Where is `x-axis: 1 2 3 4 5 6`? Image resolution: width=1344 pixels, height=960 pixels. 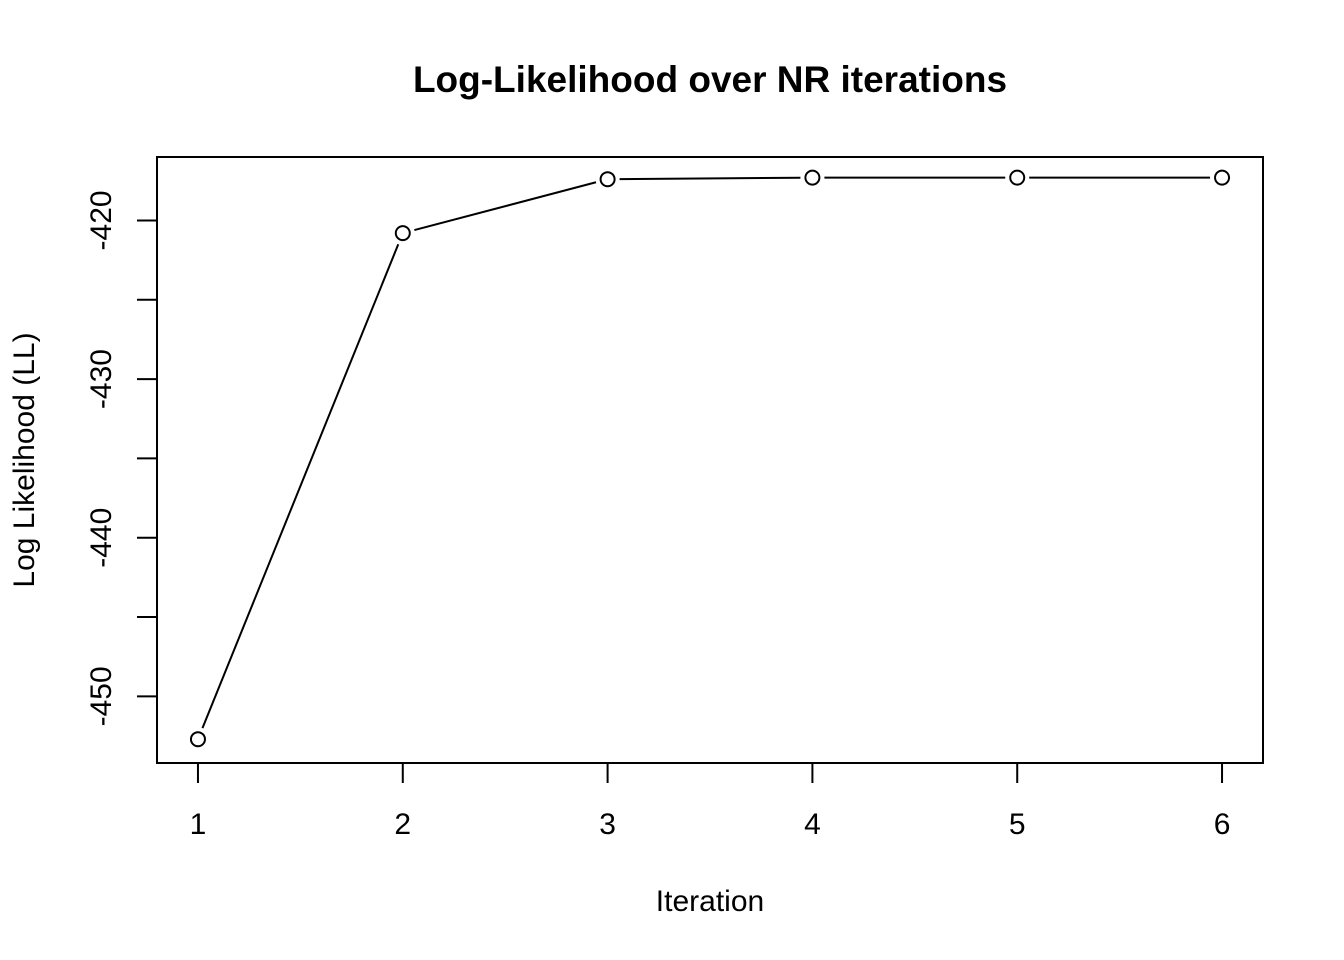
x-axis: 1 2 3 4 5 6 is located at coordinates (710, 802).